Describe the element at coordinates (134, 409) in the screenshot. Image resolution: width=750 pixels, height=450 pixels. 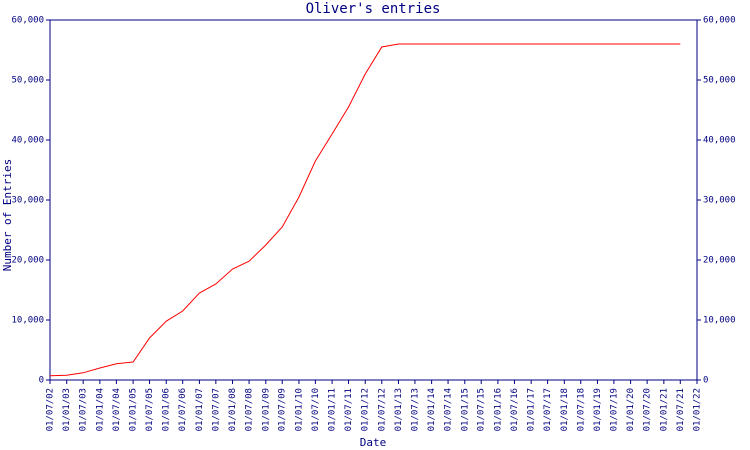
I see `x-tick-label: 01/01/05` at that location.